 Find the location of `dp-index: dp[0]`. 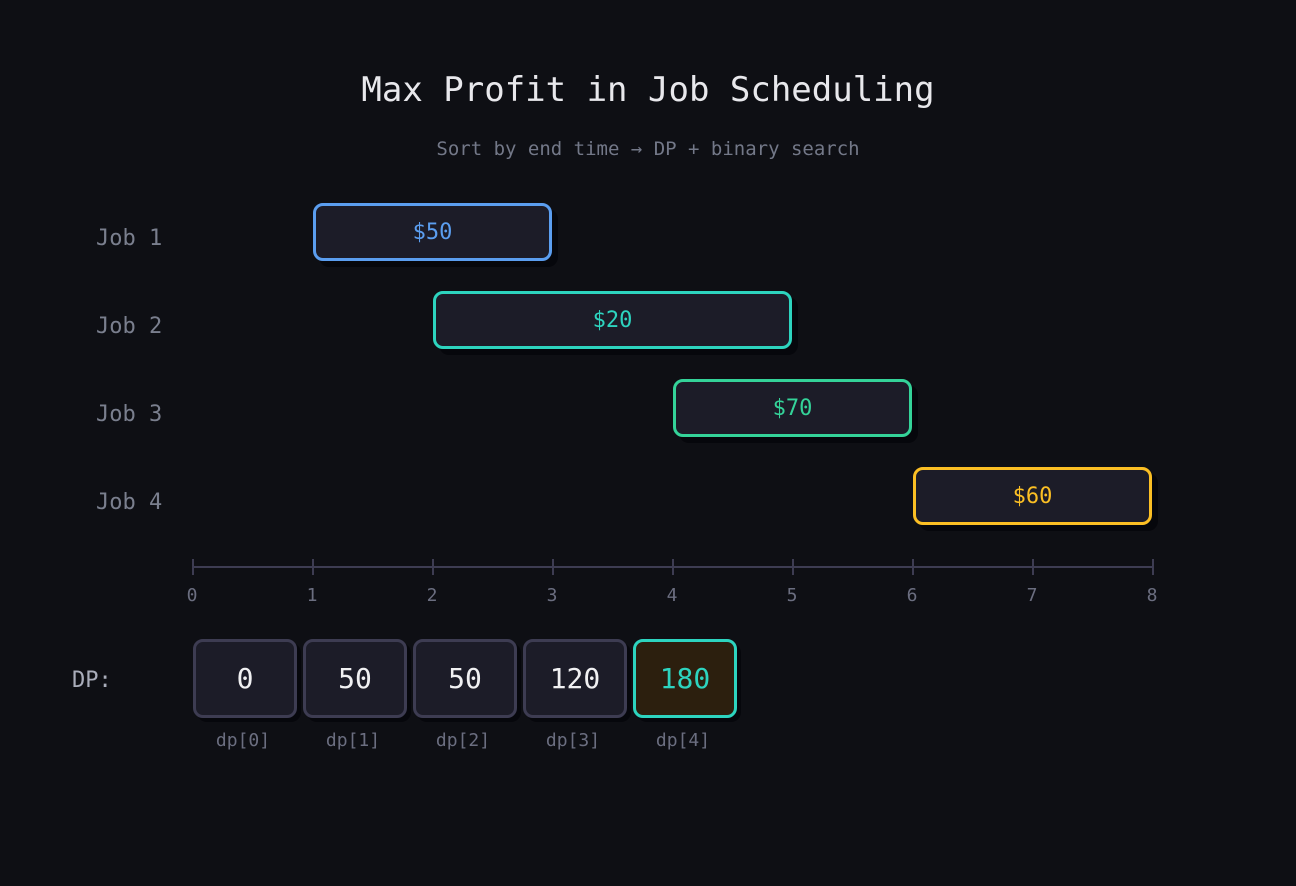

dp-index: dp[0] is located at coordinates (243, 740).